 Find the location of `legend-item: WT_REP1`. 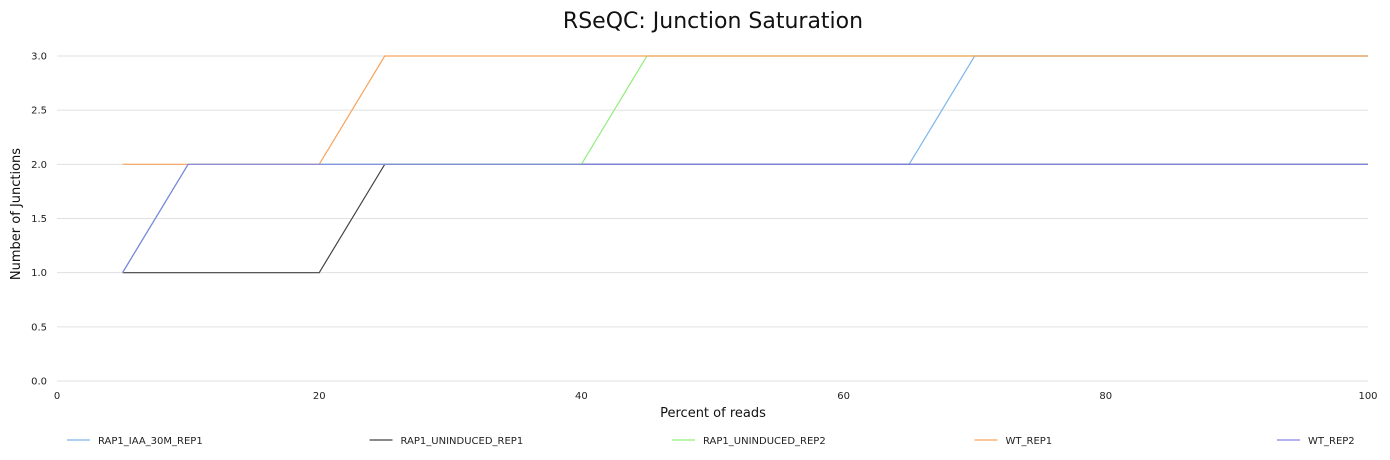

legend-item: WT_REP1 is located at coordinates (1013, 441).